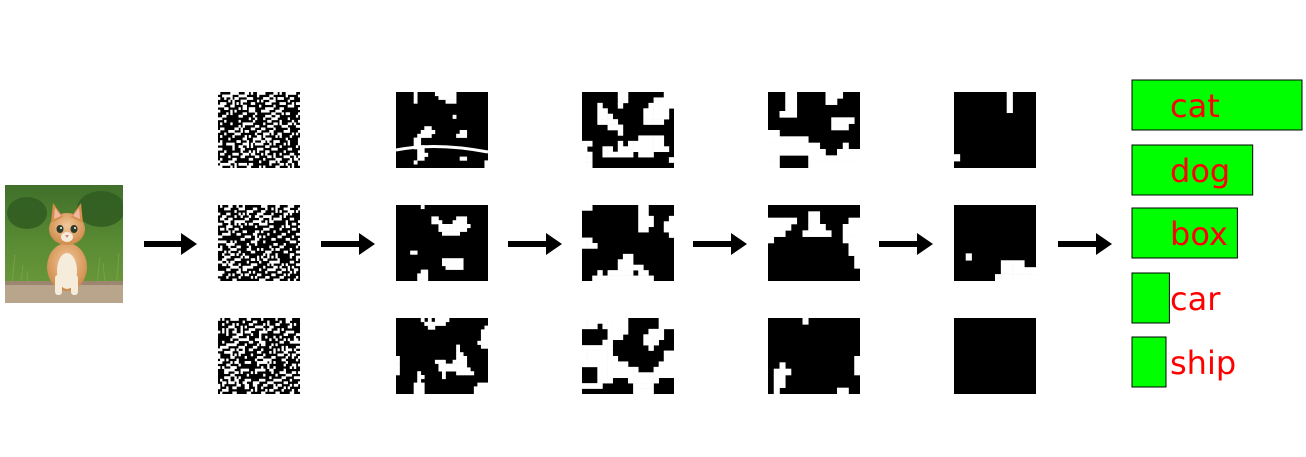  I want to click on class-score-ship: ship, so click(1183, 362).